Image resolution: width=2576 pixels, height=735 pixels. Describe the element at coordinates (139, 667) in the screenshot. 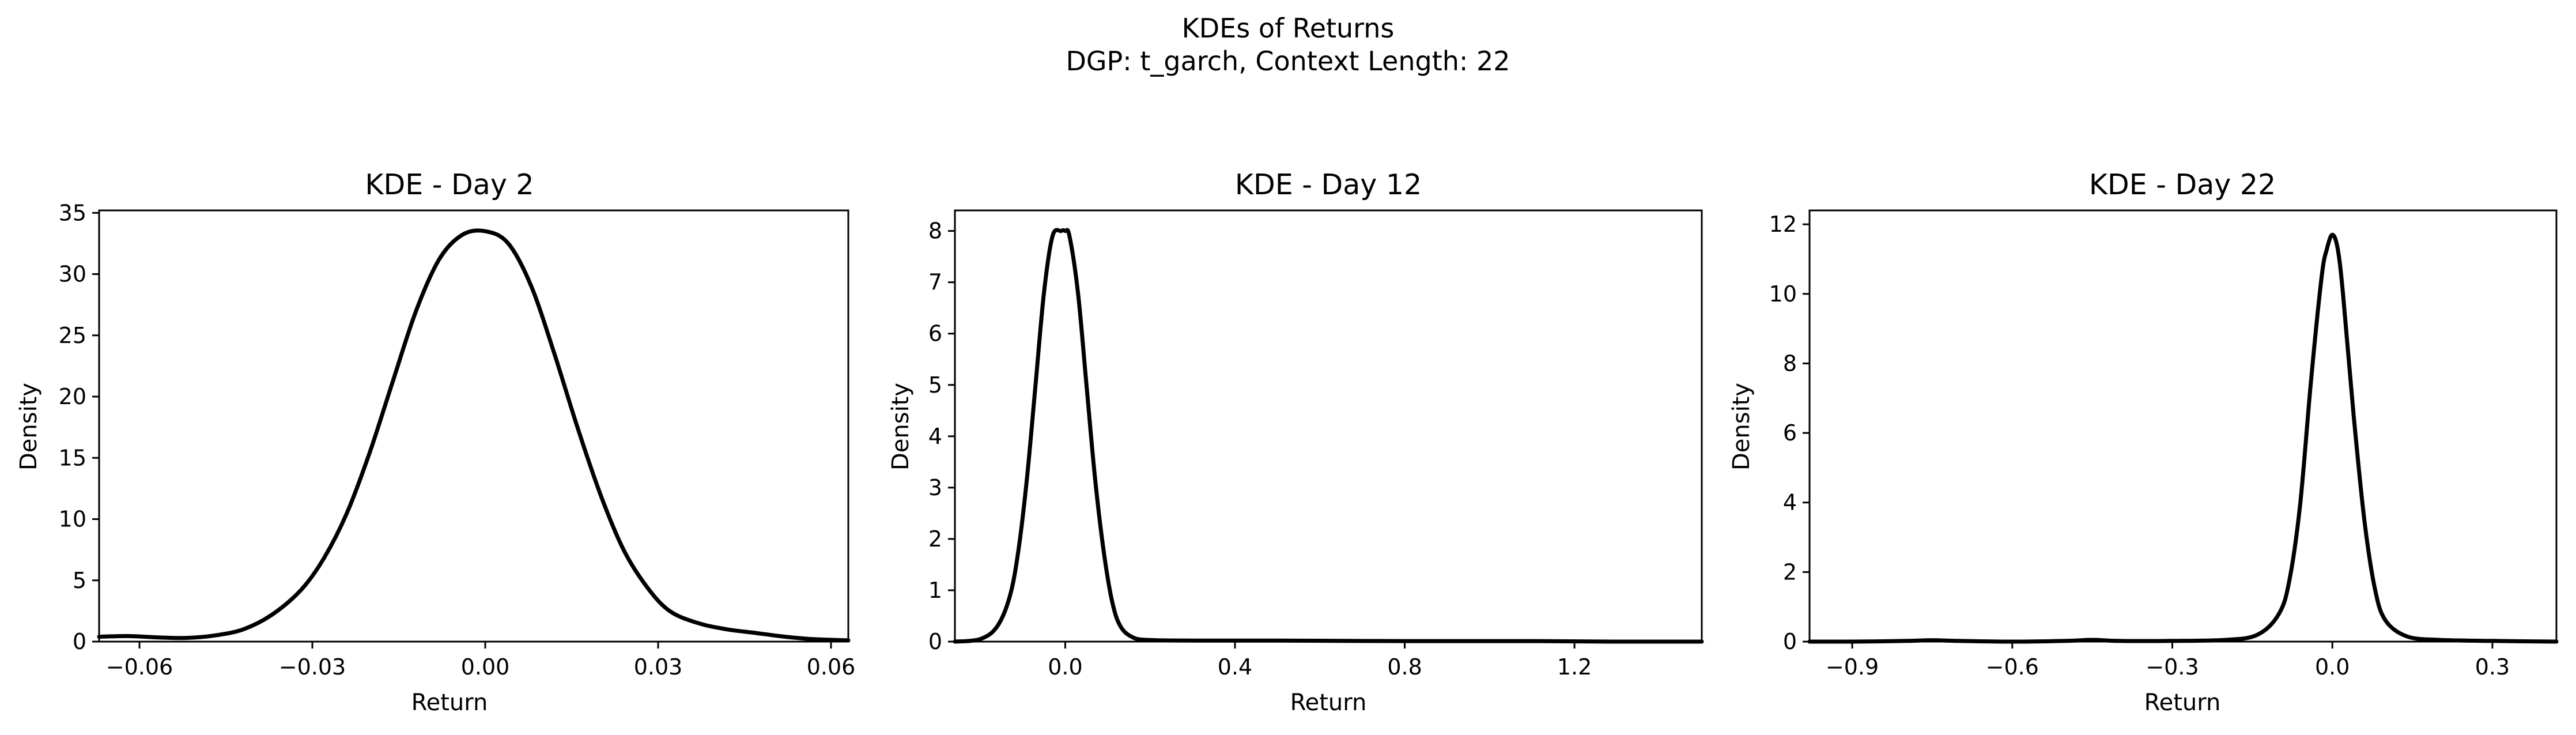

I see `x-tick-label: −0.06` at that location.